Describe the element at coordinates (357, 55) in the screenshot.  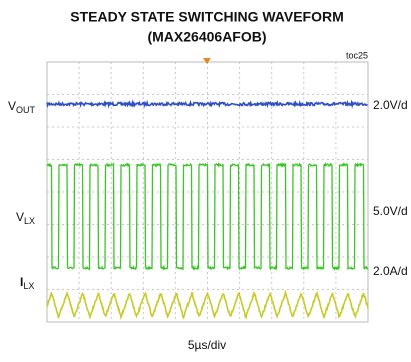
I see `figure-tag: toc25` at that location.